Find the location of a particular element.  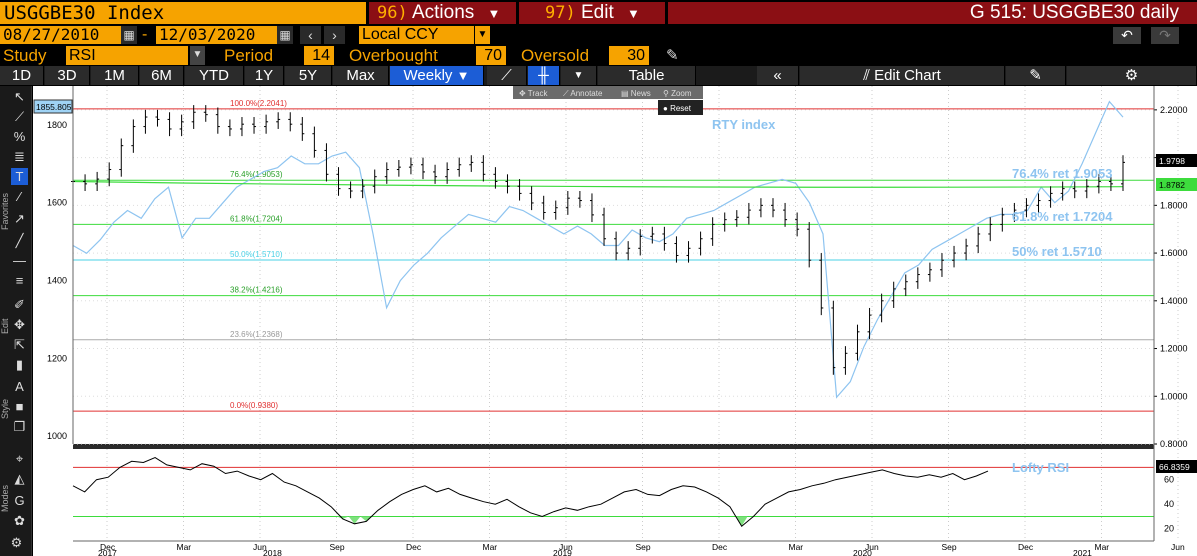

line-chart-icon: ⟋ is located at coordinates (507, 75).